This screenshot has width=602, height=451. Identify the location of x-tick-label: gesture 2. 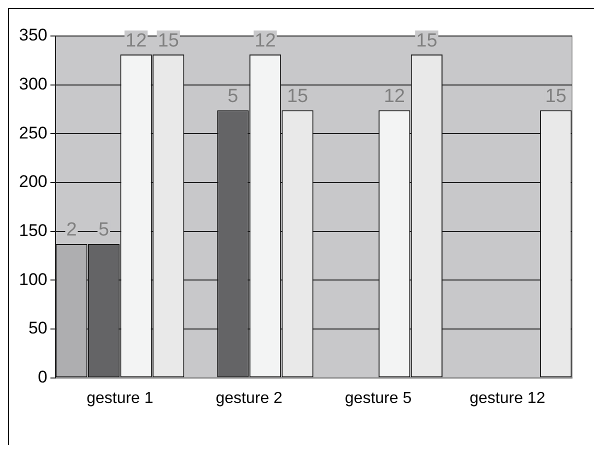
(249, 398).